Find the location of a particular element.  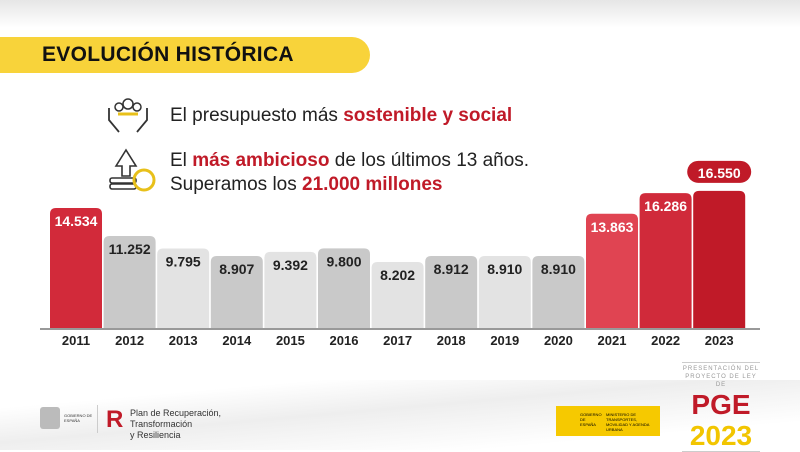

bar-2023 is located at coordinates (719, 259).